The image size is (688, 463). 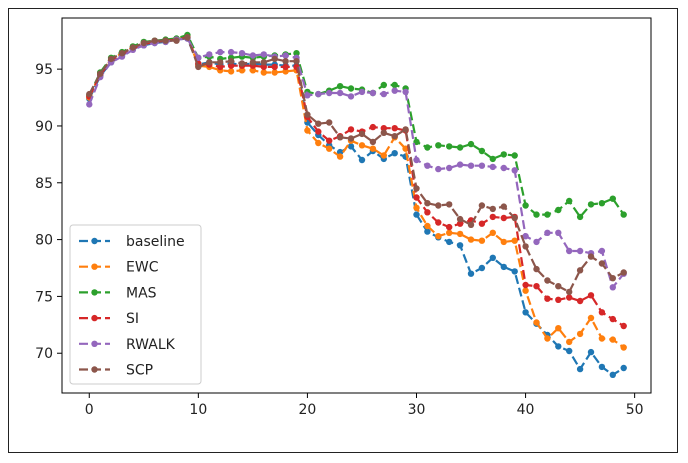 I want to click on x-tick-label: 10, so click(x=198, y=410).